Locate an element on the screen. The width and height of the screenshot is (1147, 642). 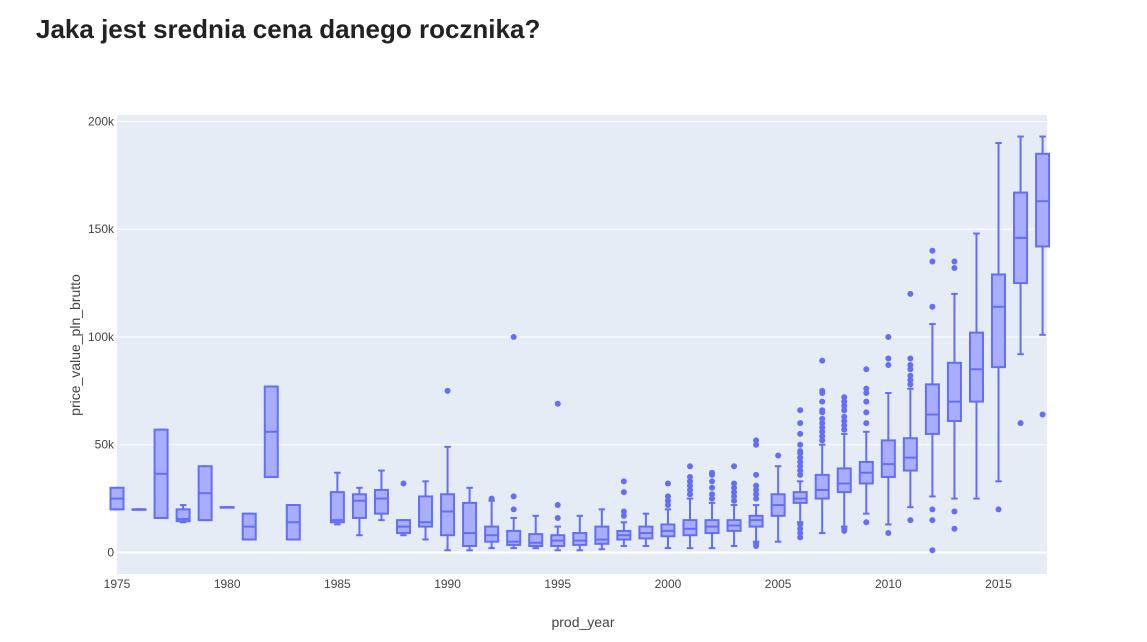
box-1995 is located at coordinates (558, 476).